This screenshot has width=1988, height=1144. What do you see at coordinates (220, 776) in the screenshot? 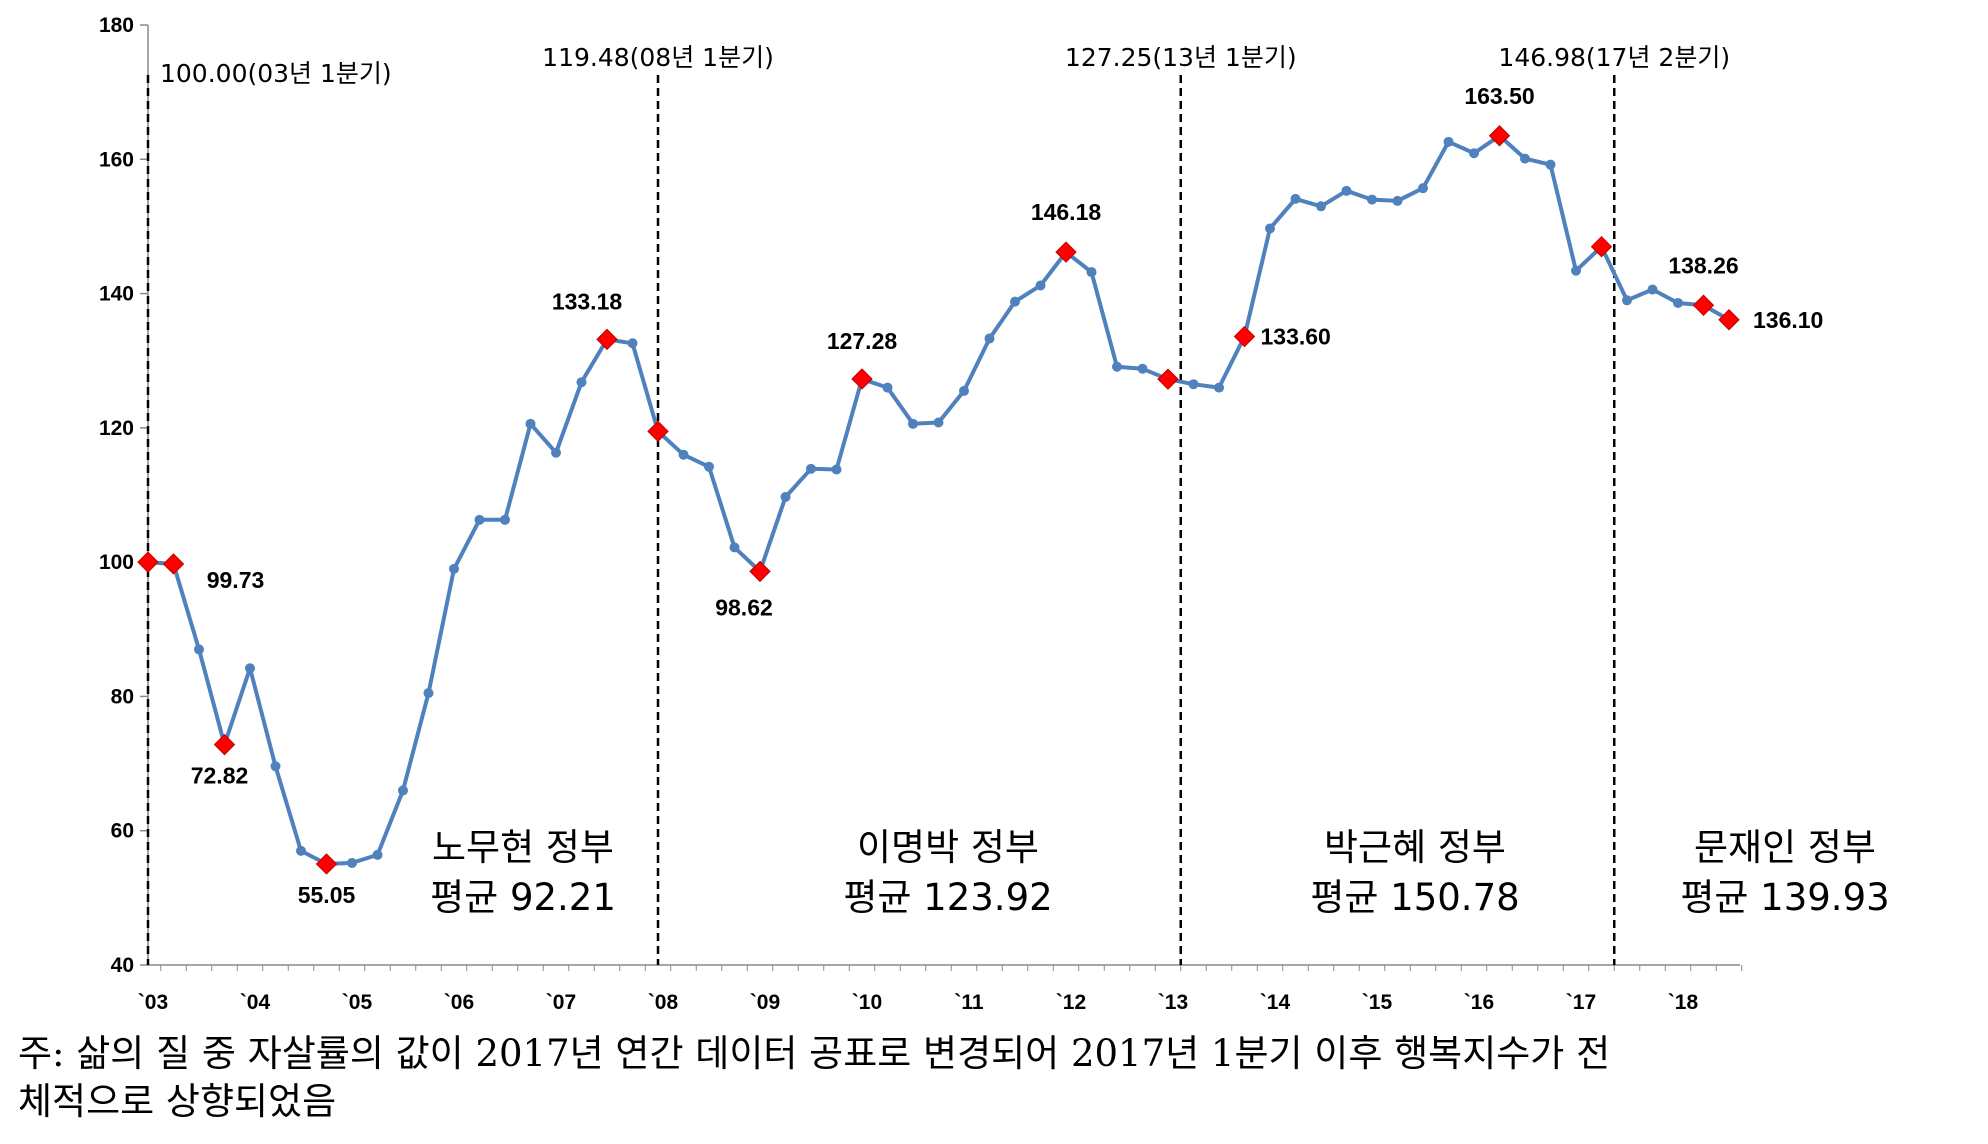
I see `data-label: 72.82` at bounding box center [220, 776].